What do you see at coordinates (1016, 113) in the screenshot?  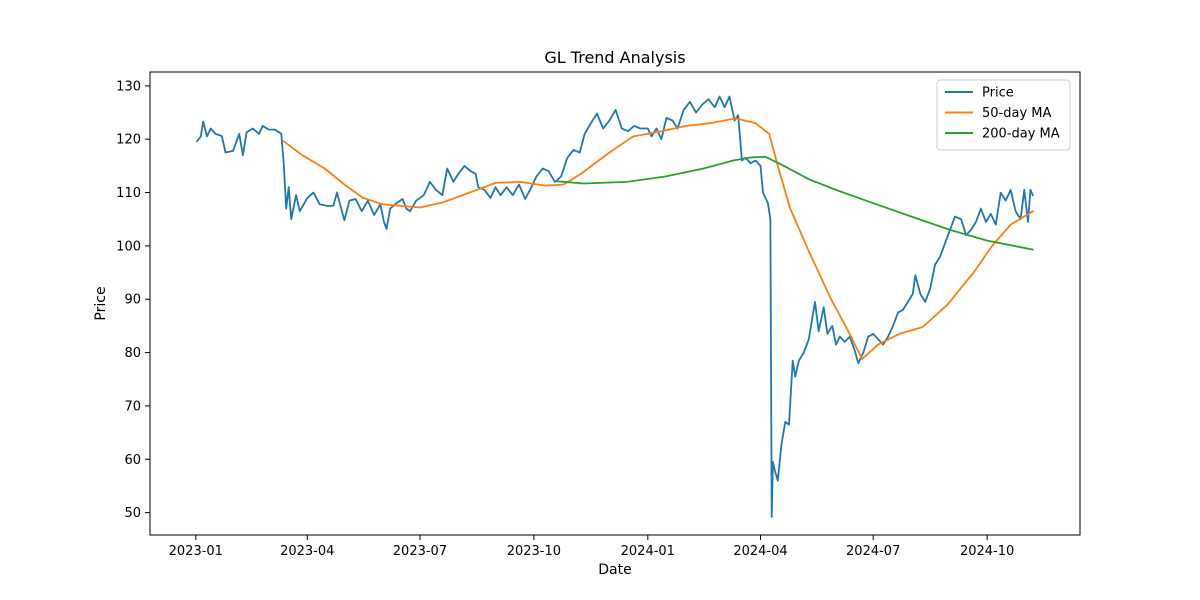 I see `legend-entry-label: 50-day MA` at bounding box center [1016, 113].